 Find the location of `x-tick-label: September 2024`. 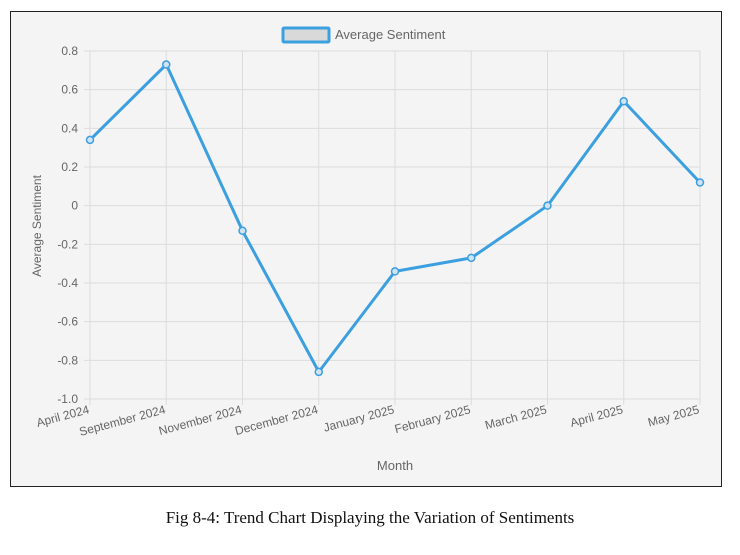

x-tick-label: September 2024 is located at coordinates (123, 420).